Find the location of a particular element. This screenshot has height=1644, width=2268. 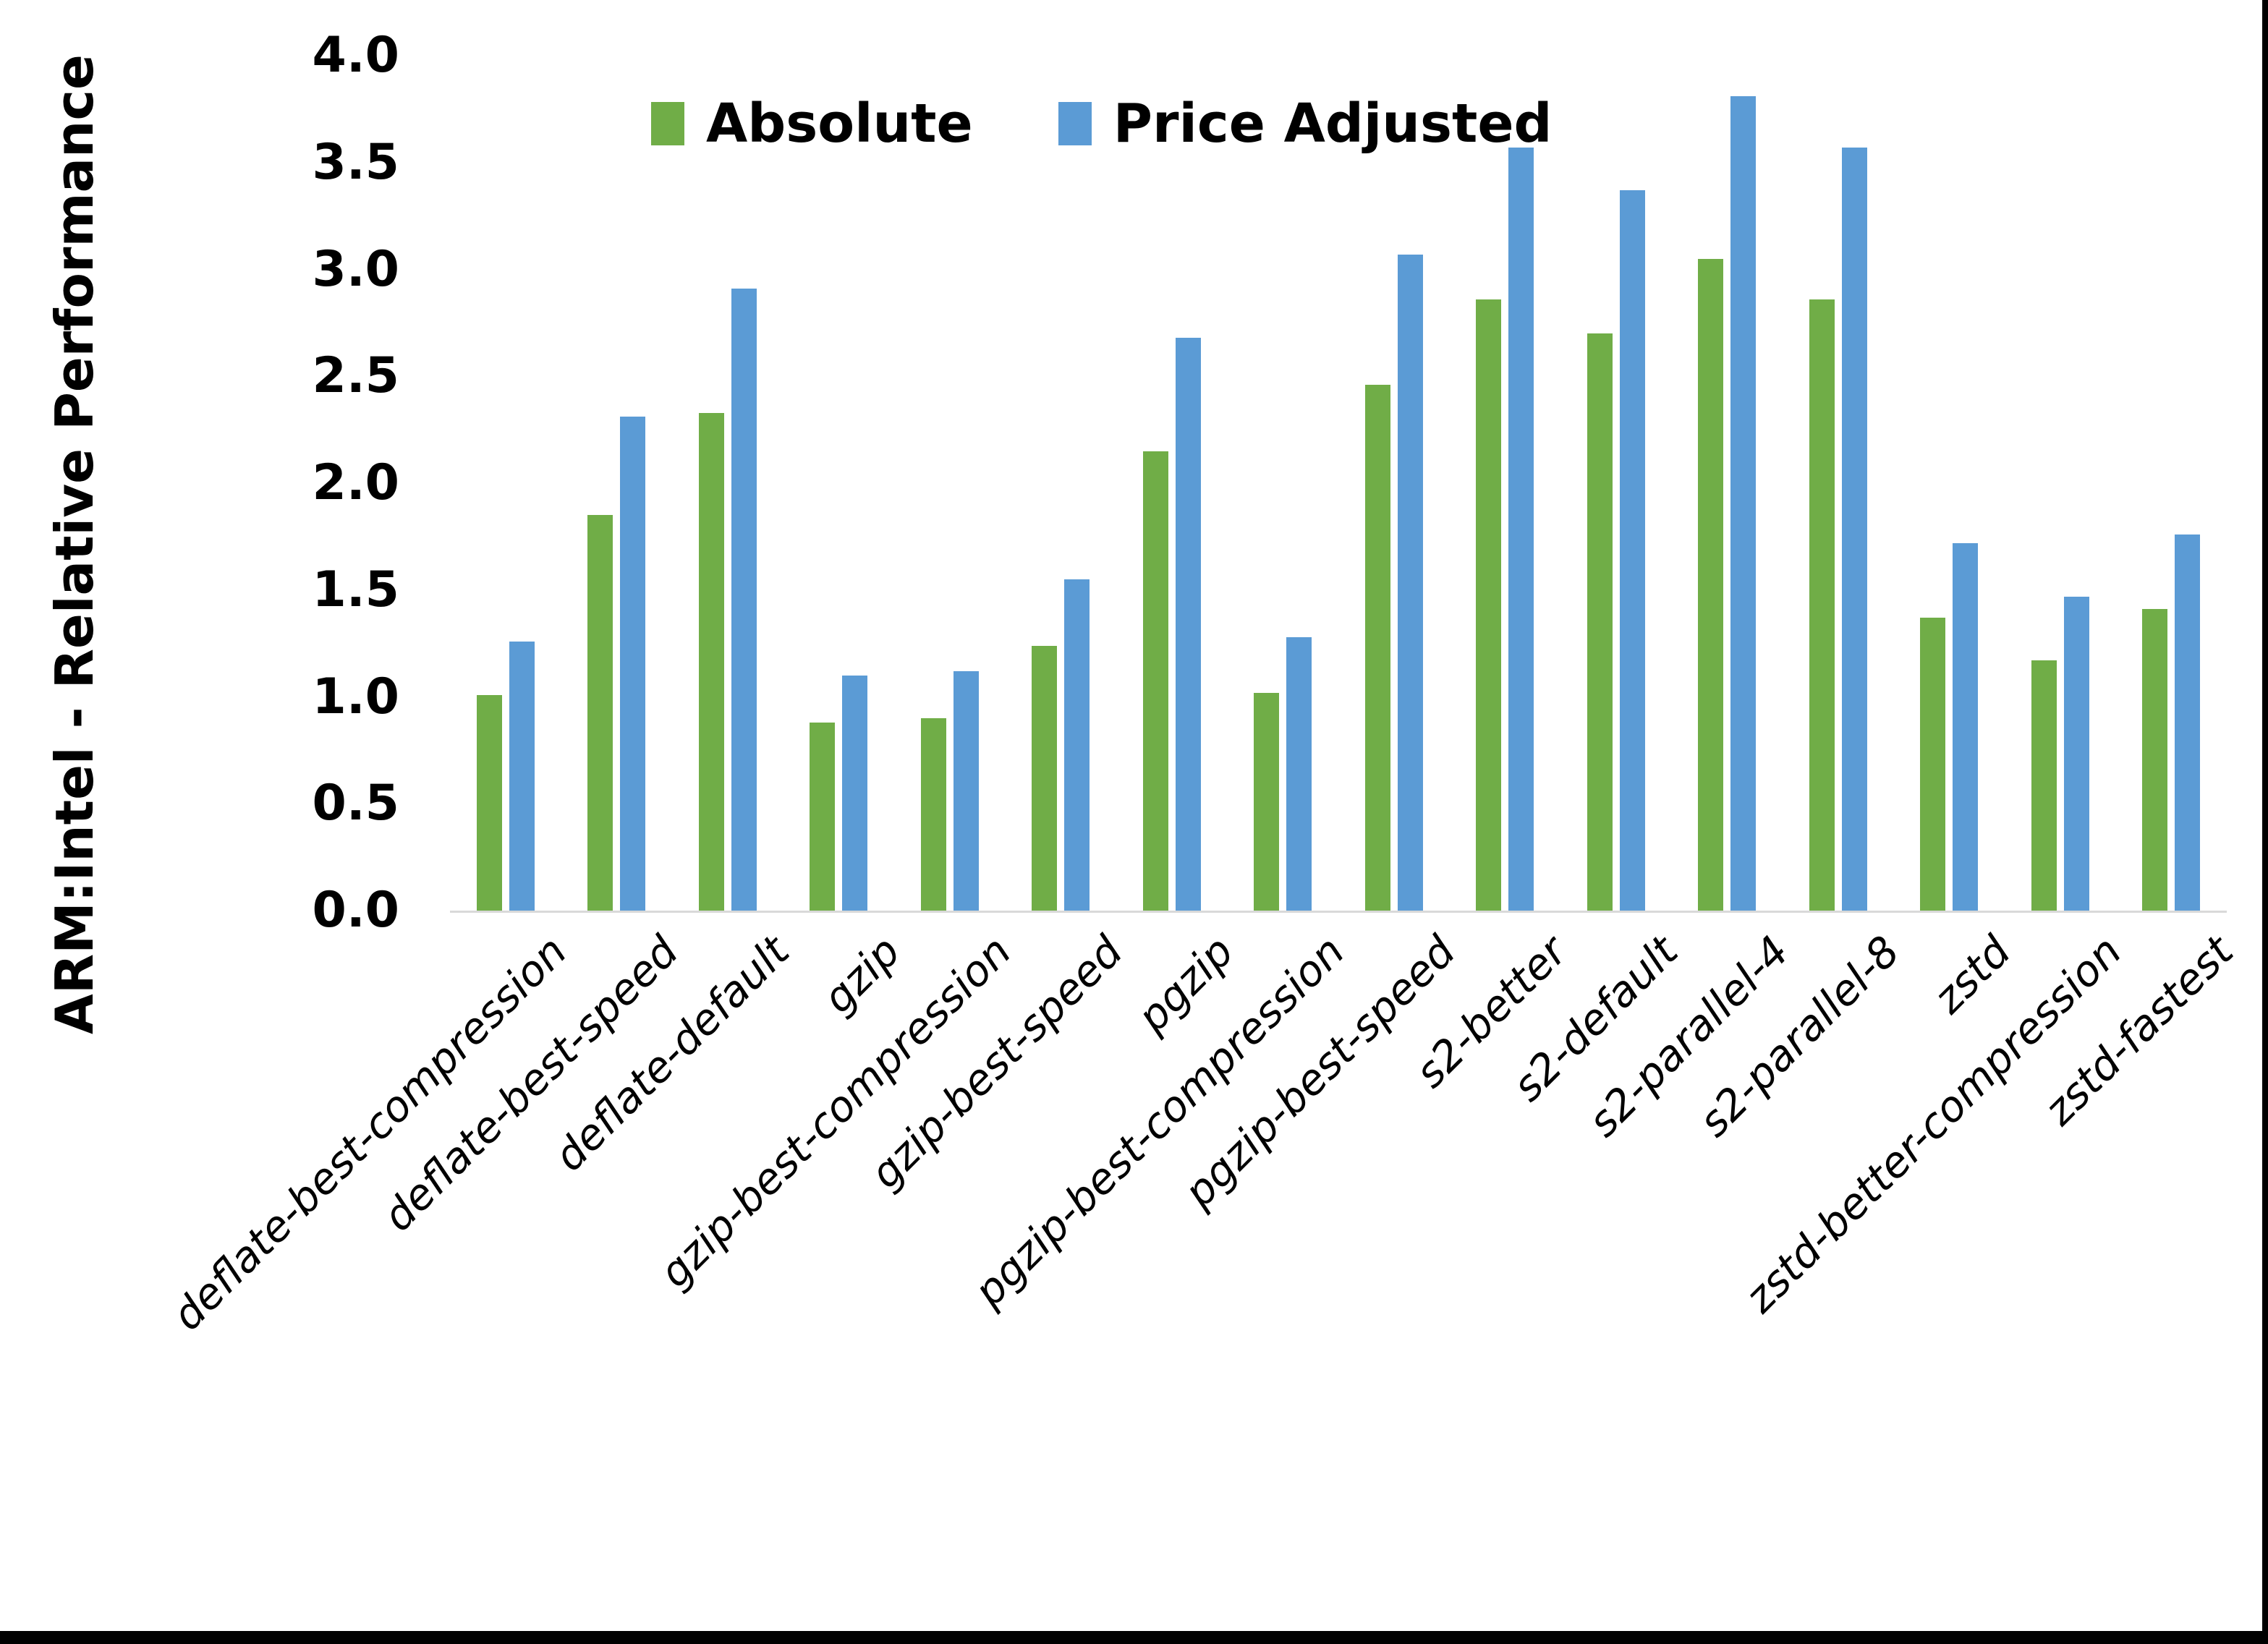

bar-absolute-deflate-best-speed is located at coordinates (600, 713).